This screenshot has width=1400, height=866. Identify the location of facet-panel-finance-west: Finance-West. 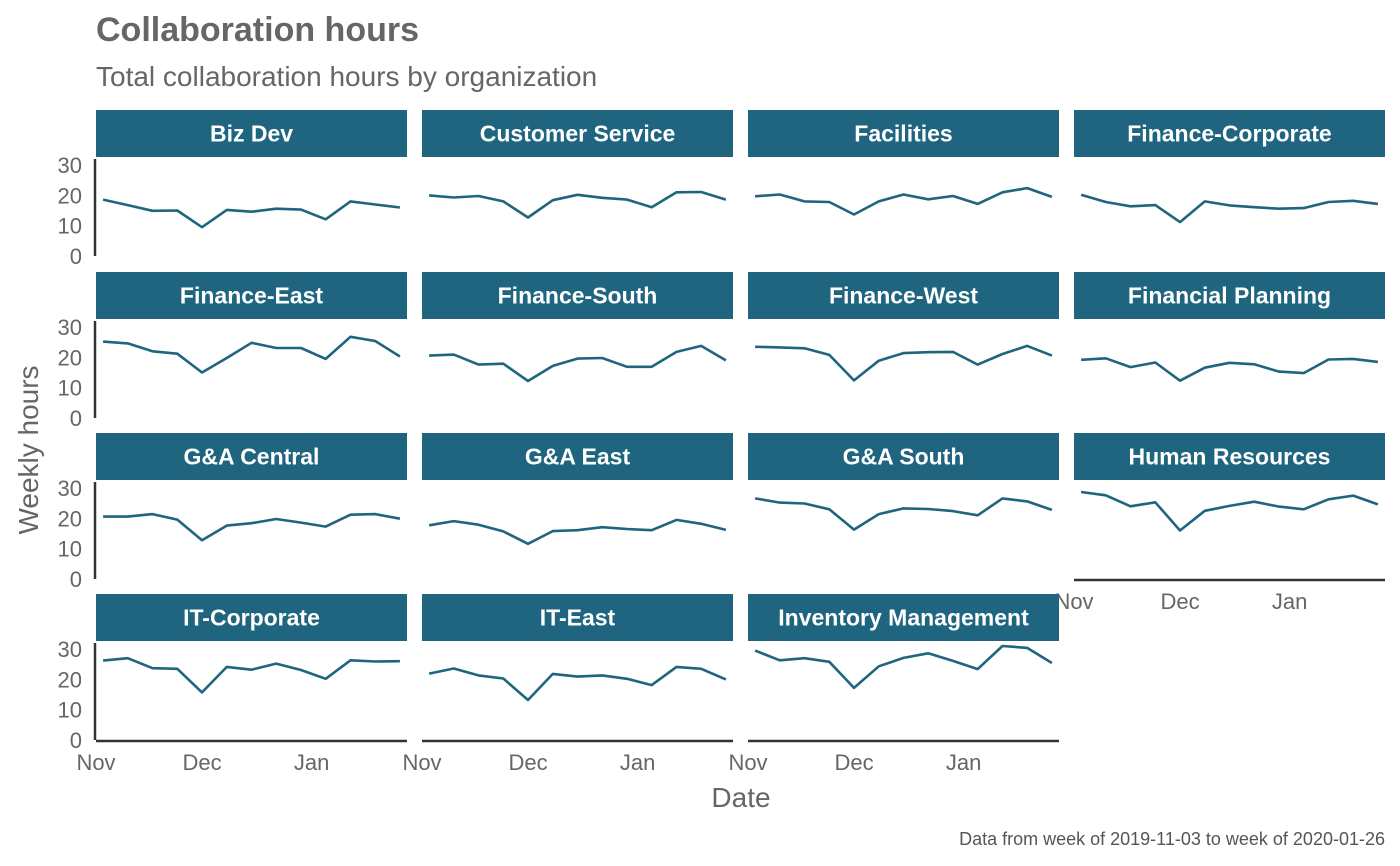
(903, 327).